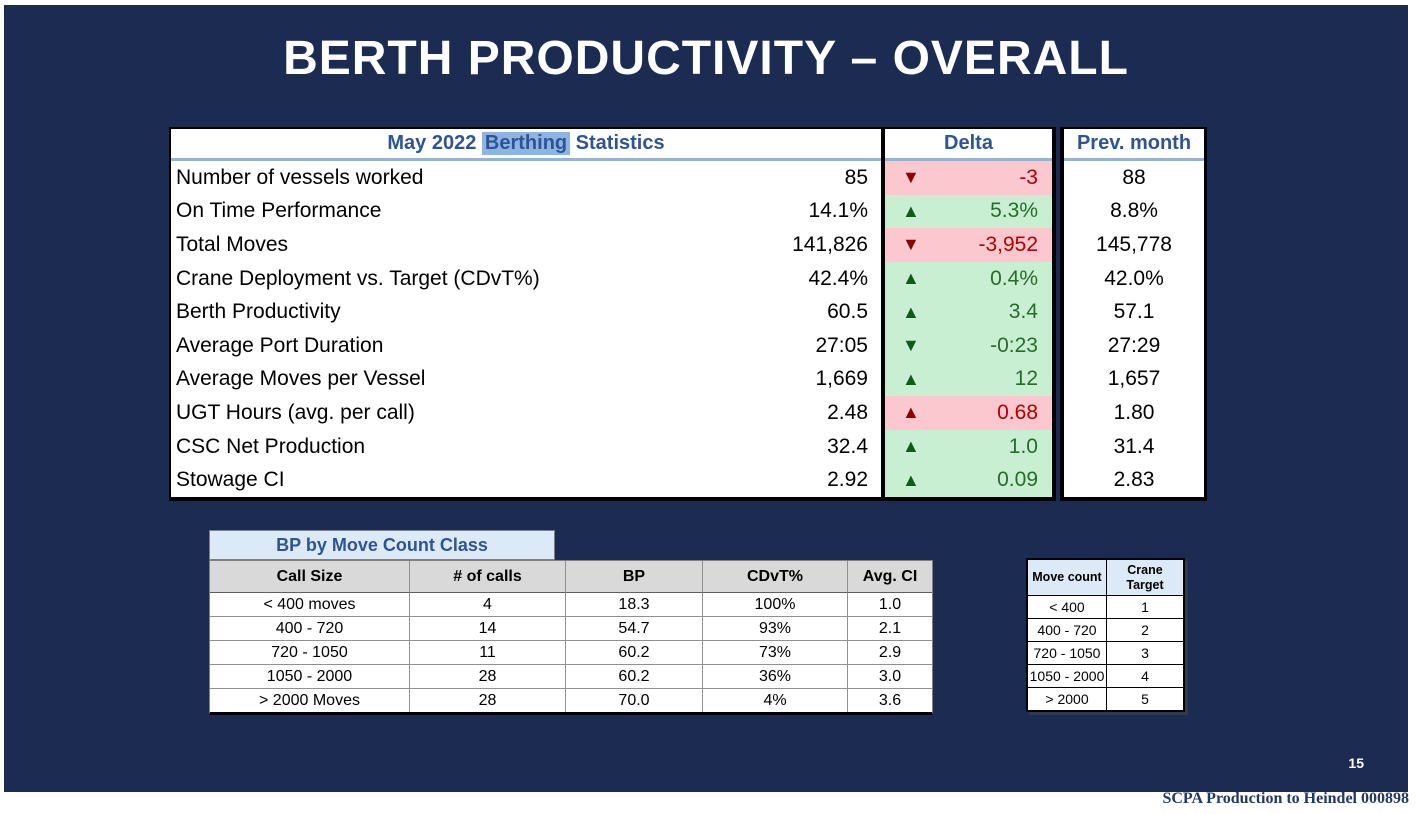  What do you see at coordinates (1145, 607) in the screenshot?
I see `crane-cell: 1` at bounding box center [1145, 607].